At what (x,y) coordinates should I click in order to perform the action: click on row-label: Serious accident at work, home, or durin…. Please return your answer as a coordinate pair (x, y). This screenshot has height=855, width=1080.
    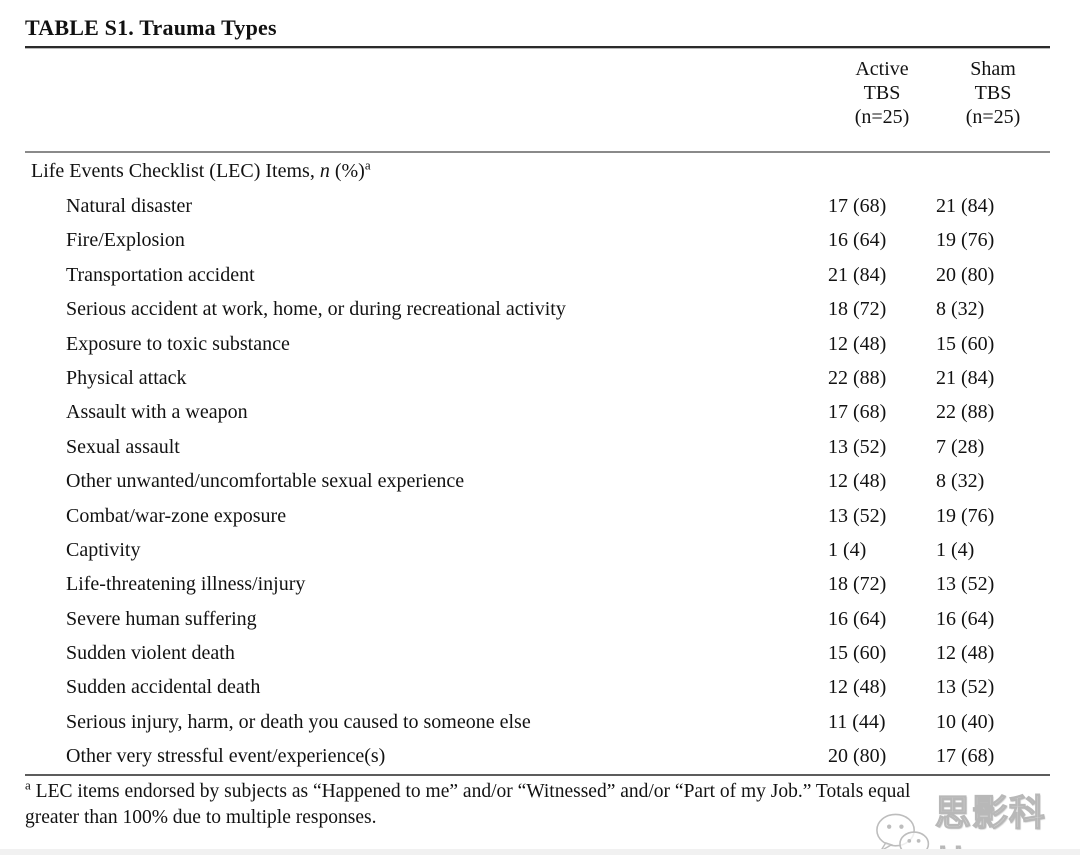
    Looking at the image, I should click on (316, 309).